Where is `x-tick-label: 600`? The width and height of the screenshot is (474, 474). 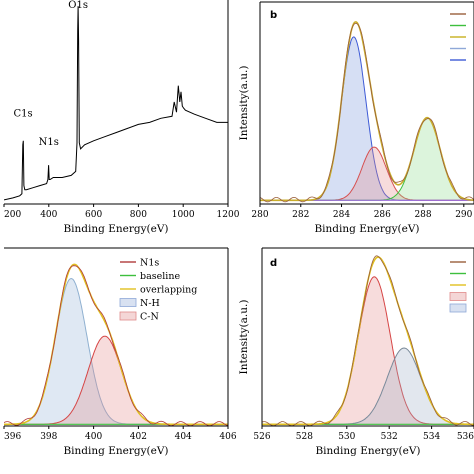
x-tick-label: 600 is located at coordinates (93, 215).